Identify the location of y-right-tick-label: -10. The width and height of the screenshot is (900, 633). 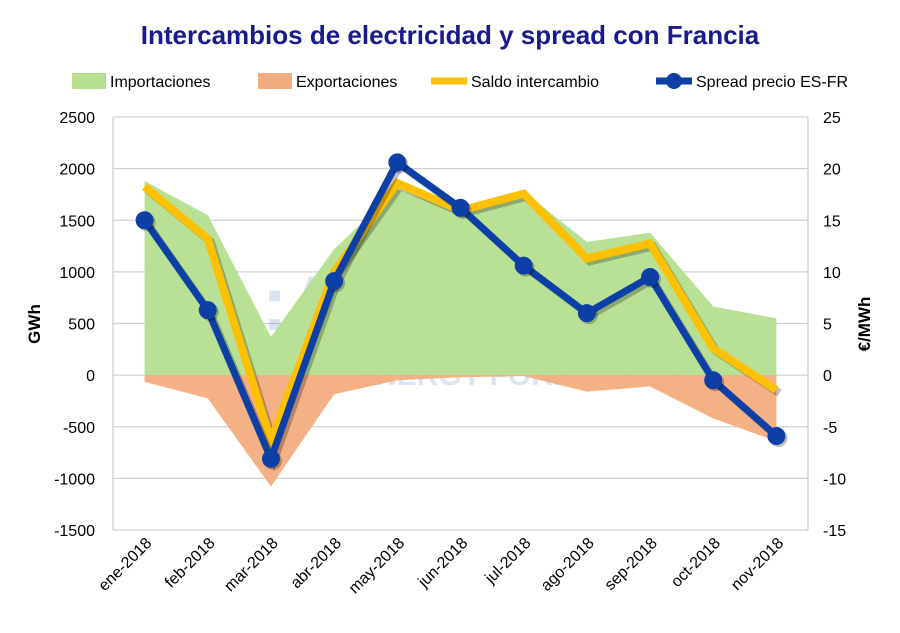
(834, 479).